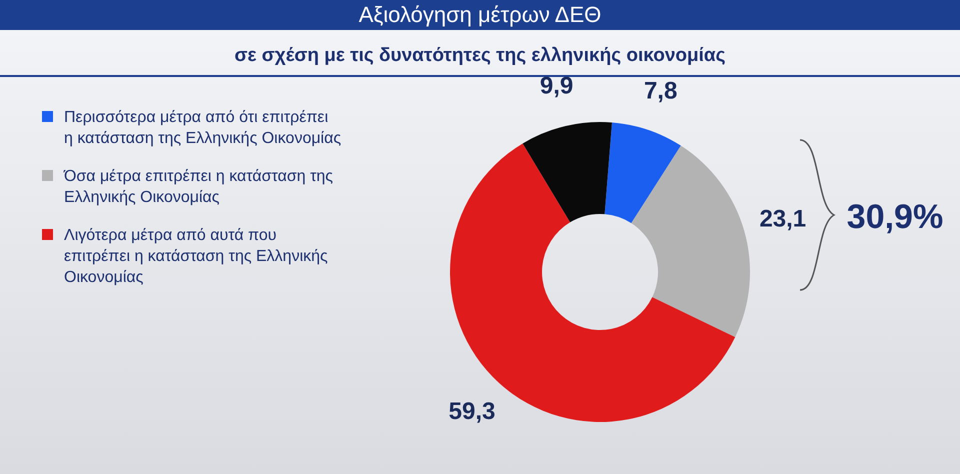 Image resolution: width=960 pixels, height=474 pixels. I want to click on data-label: 7,8, so click(661, 90).